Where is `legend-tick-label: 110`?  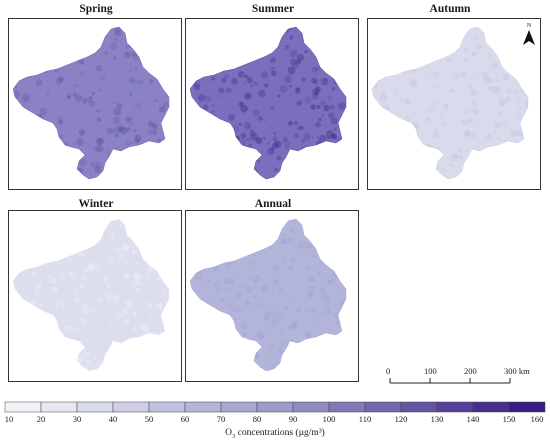 legend-tick-label: 110 is located at coordinates (365, 419).